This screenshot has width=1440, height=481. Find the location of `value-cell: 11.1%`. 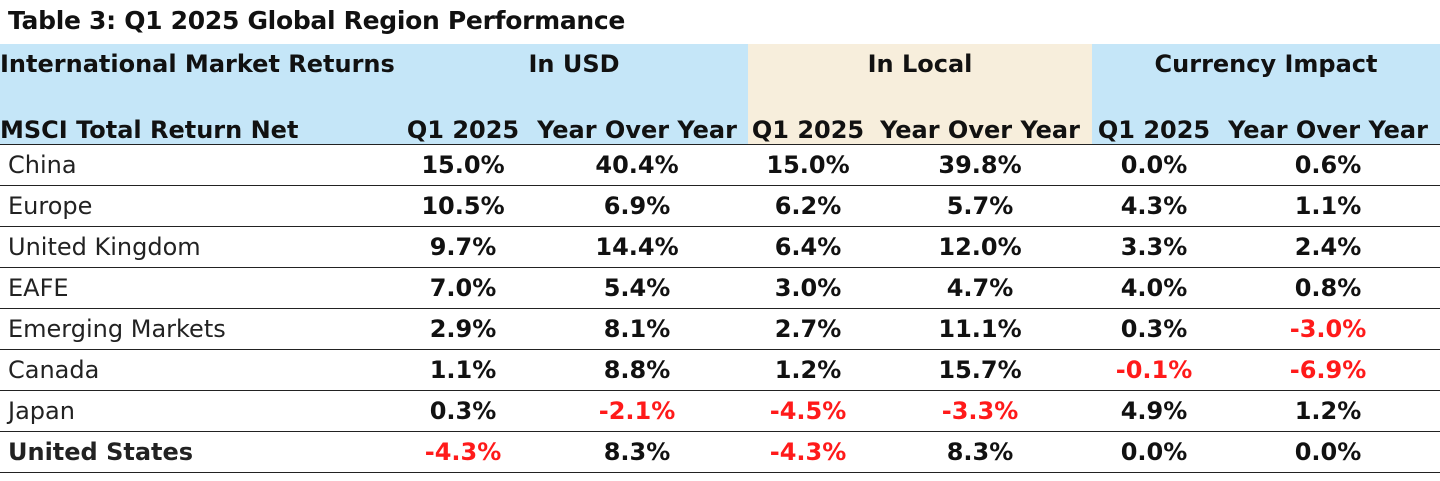

value-cell: 11.1% is located at coordinates (980, 329).